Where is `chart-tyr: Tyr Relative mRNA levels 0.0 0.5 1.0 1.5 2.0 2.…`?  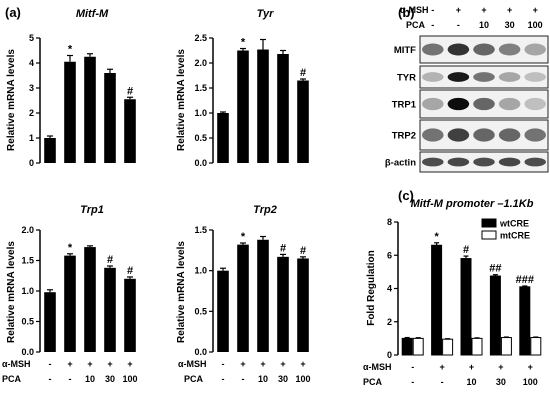 chart-tyr: Tyr Relative mRNA levels 0.0 0.5 1.0 1.5 2.0 2.… is located at coordinates (242, 88).